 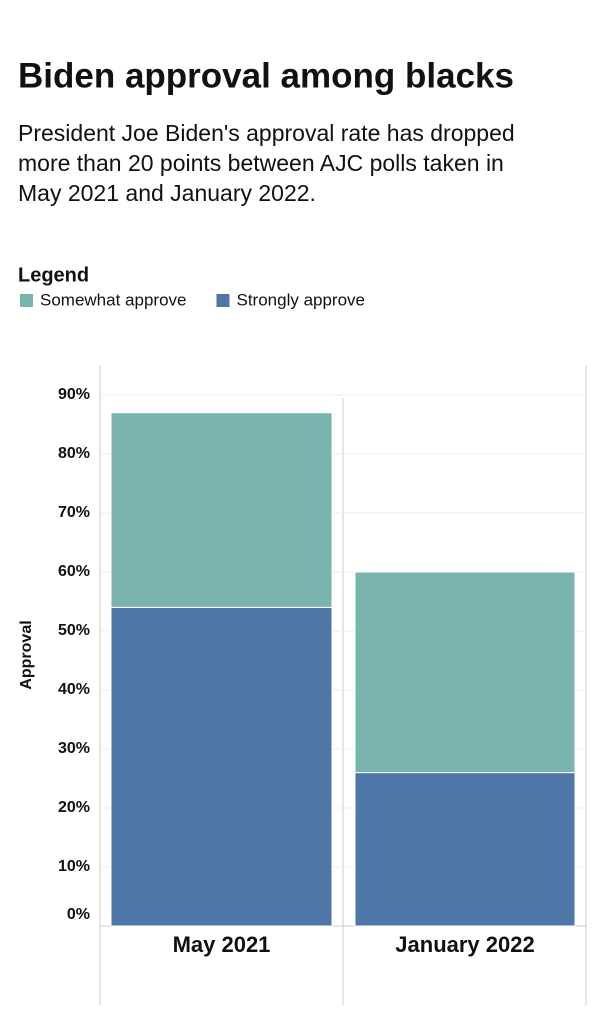 What do you see at coordinates (113, 299) in the screenshot?
I see `legend-label: Somewhat approve` at bounding box center [113, 299].